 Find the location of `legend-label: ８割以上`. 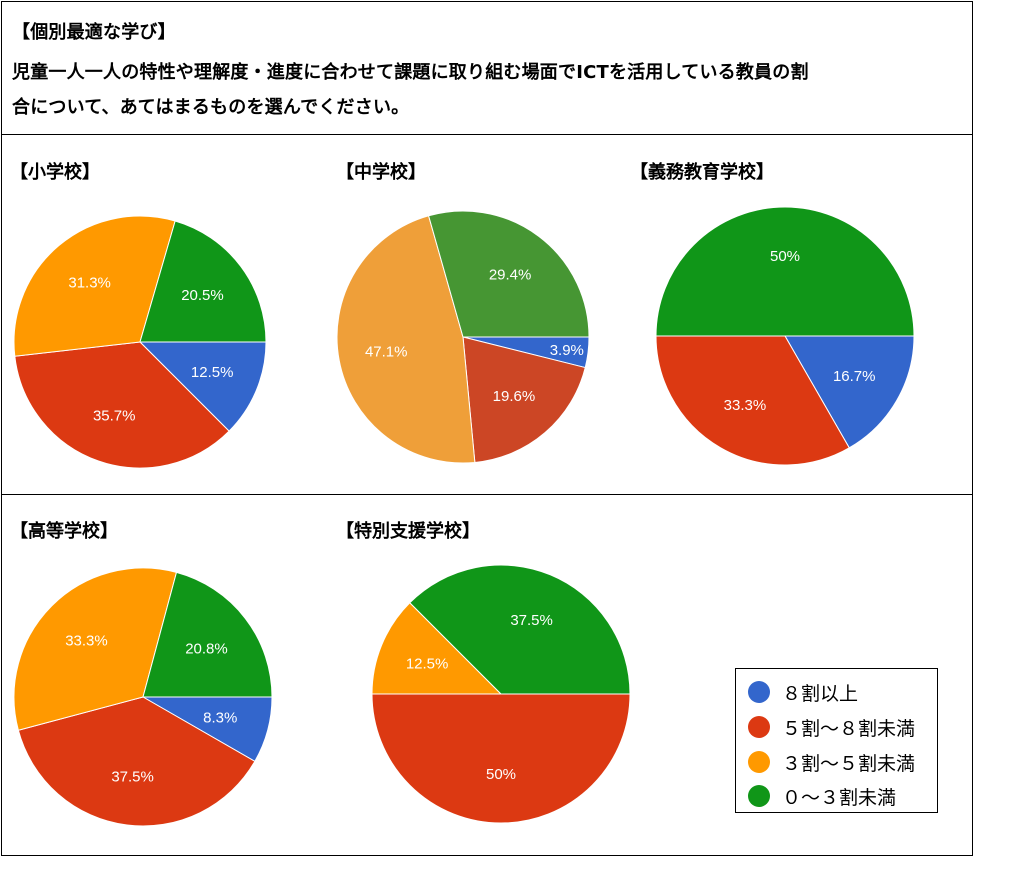

legend-label: ８割以上 is located at coordinates (820, 693).